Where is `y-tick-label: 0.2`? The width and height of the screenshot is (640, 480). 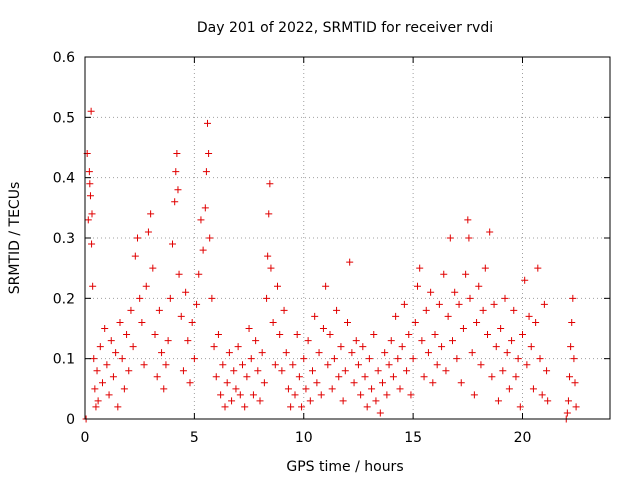
y-tick-label: 0.2 is located at coordinates (64, 299).